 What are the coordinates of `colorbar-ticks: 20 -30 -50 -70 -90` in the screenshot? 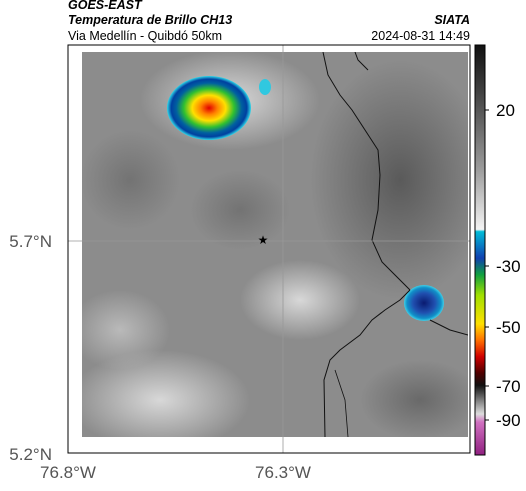 It's located at (503, 265).